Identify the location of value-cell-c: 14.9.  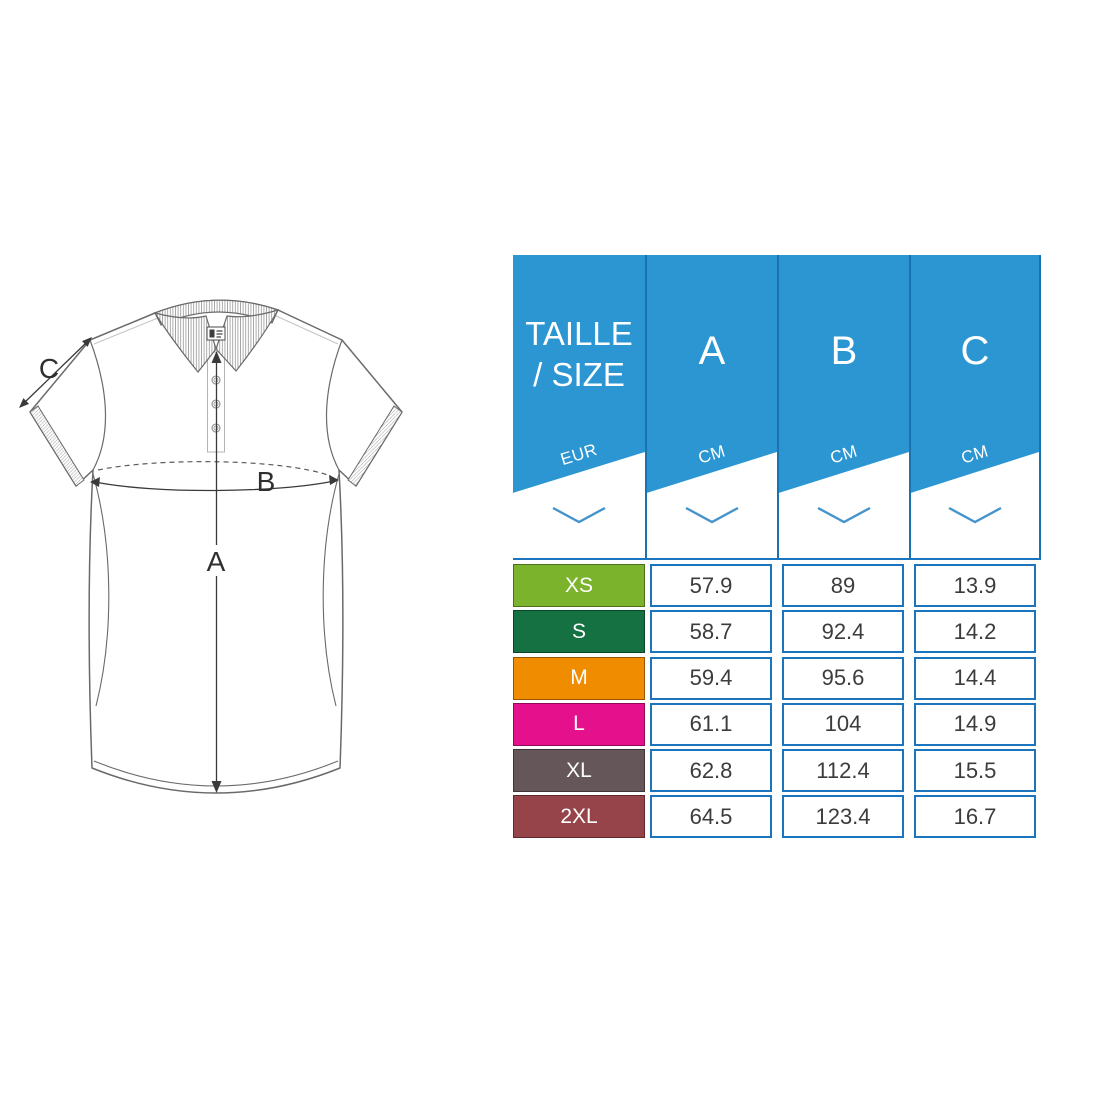
(975, 724).